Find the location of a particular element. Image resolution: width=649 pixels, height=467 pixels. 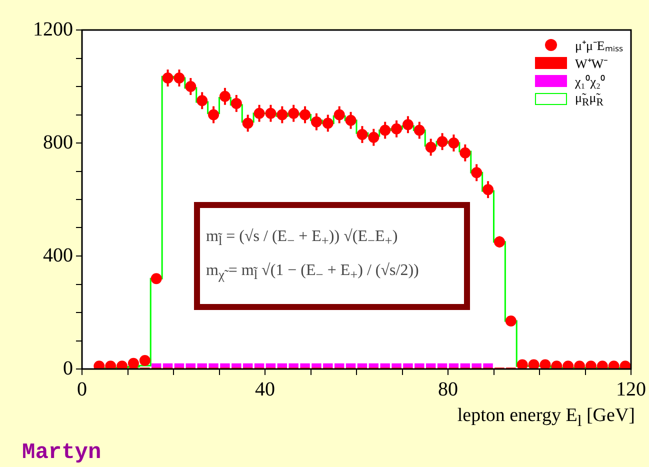

x-tick-label: 80 is located at coordinates (448, 389).